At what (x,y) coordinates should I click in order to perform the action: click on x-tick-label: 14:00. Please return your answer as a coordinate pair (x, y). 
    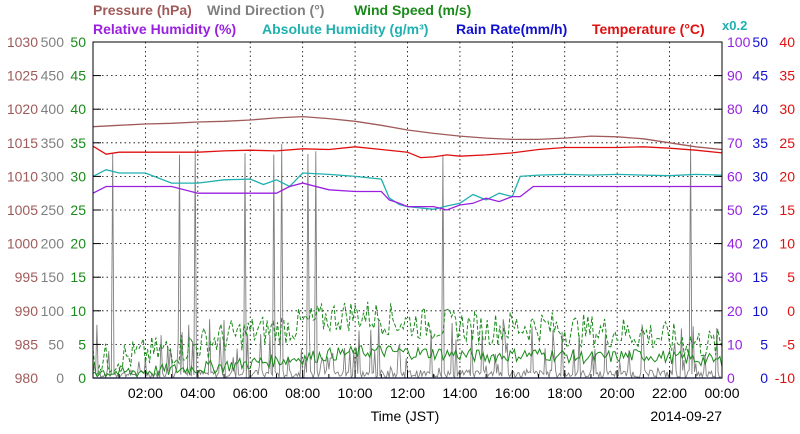
    Looking at the image, I should click on (459, 393).